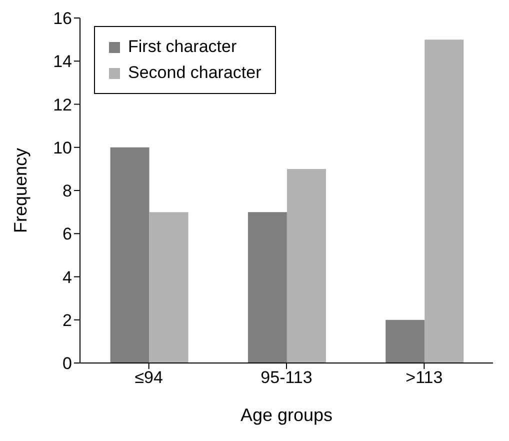 Image resolution: width=509 pixels, height=441 pixels. Describe the element at coordinates (286, 378) in the screenshot. I see `x-tick-label: 95-113` at that location.